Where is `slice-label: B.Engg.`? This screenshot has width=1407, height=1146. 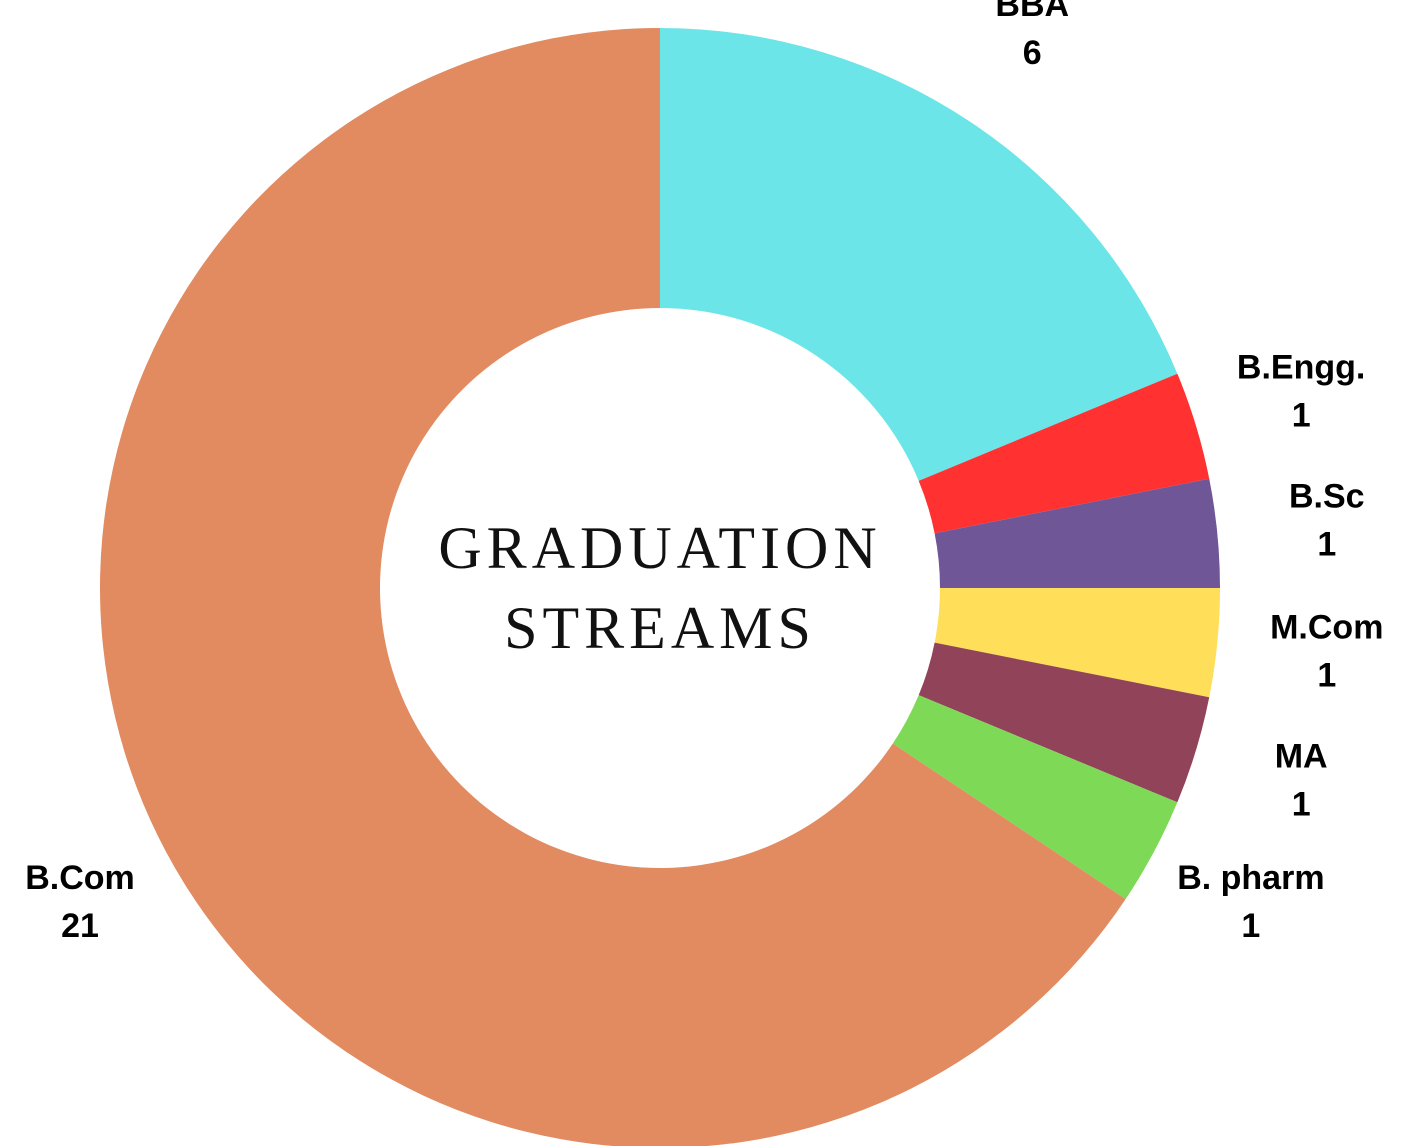
slice-label: B.Engg. is located at coordinates (1301, 367).